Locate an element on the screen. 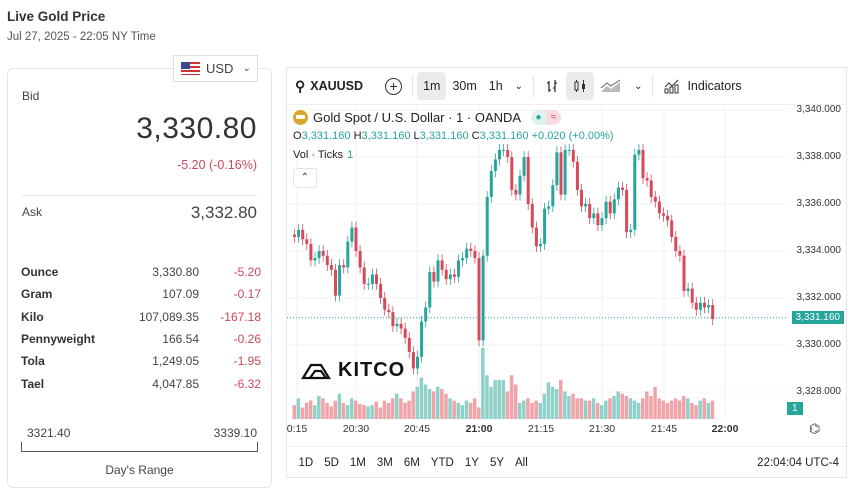  low-value: 3,331.160 is located at coordinates (444, 136).